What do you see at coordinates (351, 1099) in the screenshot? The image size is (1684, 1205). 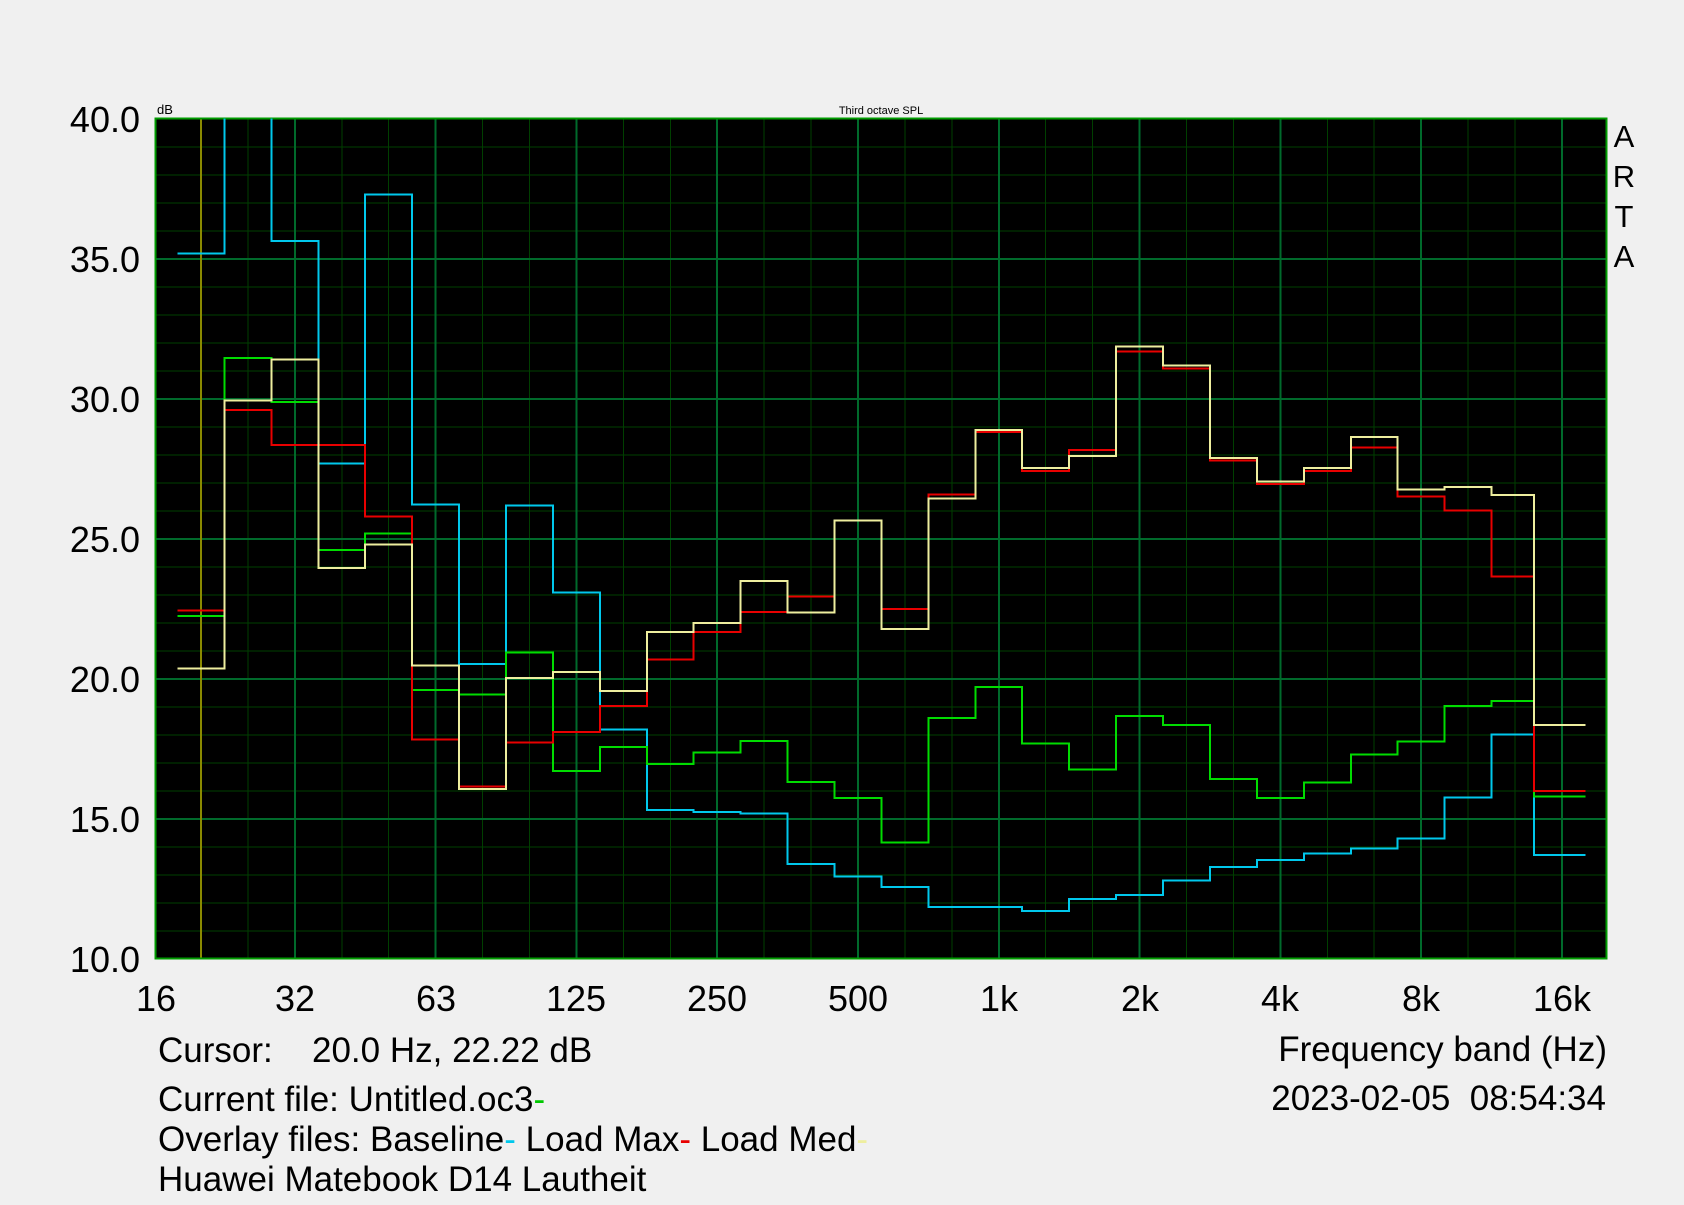 I see `svg-text: Current file: Untitled.oc3-` at bounding box center [351, 1099].